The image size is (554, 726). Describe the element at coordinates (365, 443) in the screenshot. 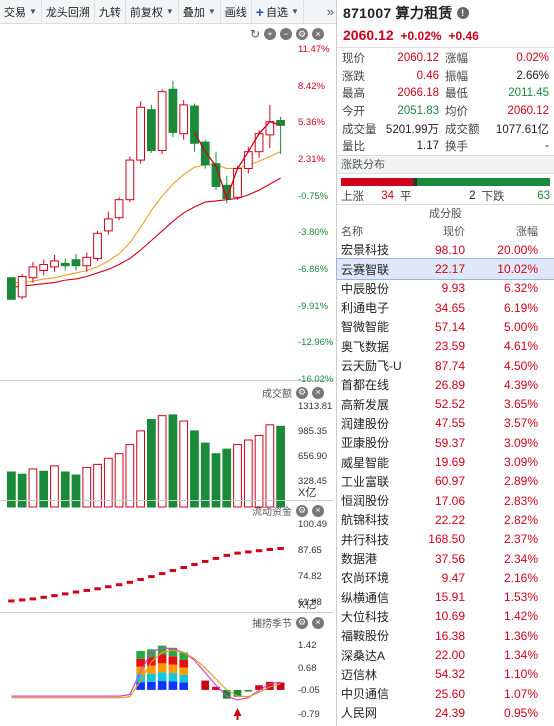

I see `constituent-name: 亚康股份` at that location.